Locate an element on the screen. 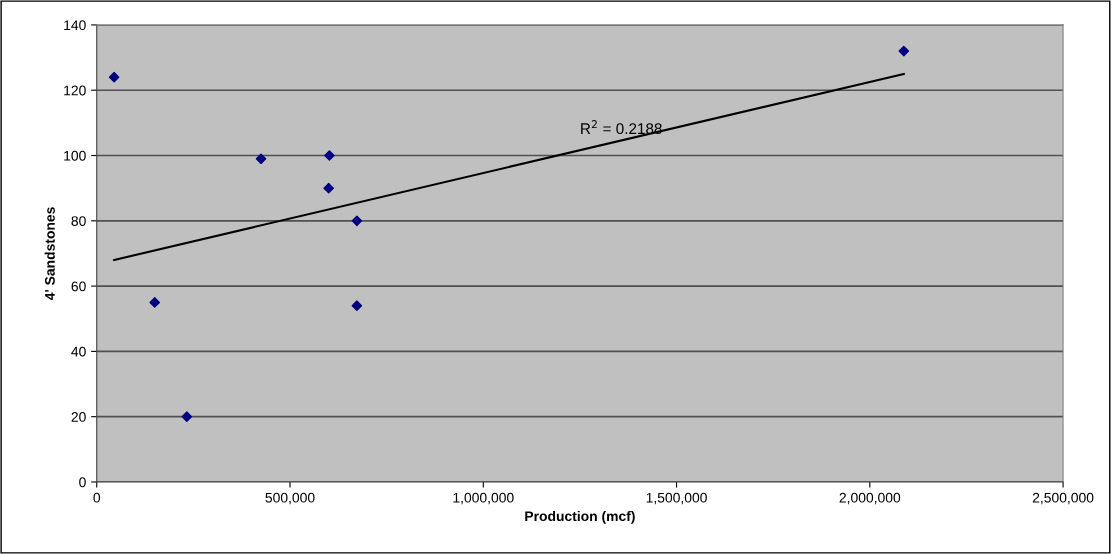  x-tick-label: 1,500,000 is located at coordinates (676, 498).